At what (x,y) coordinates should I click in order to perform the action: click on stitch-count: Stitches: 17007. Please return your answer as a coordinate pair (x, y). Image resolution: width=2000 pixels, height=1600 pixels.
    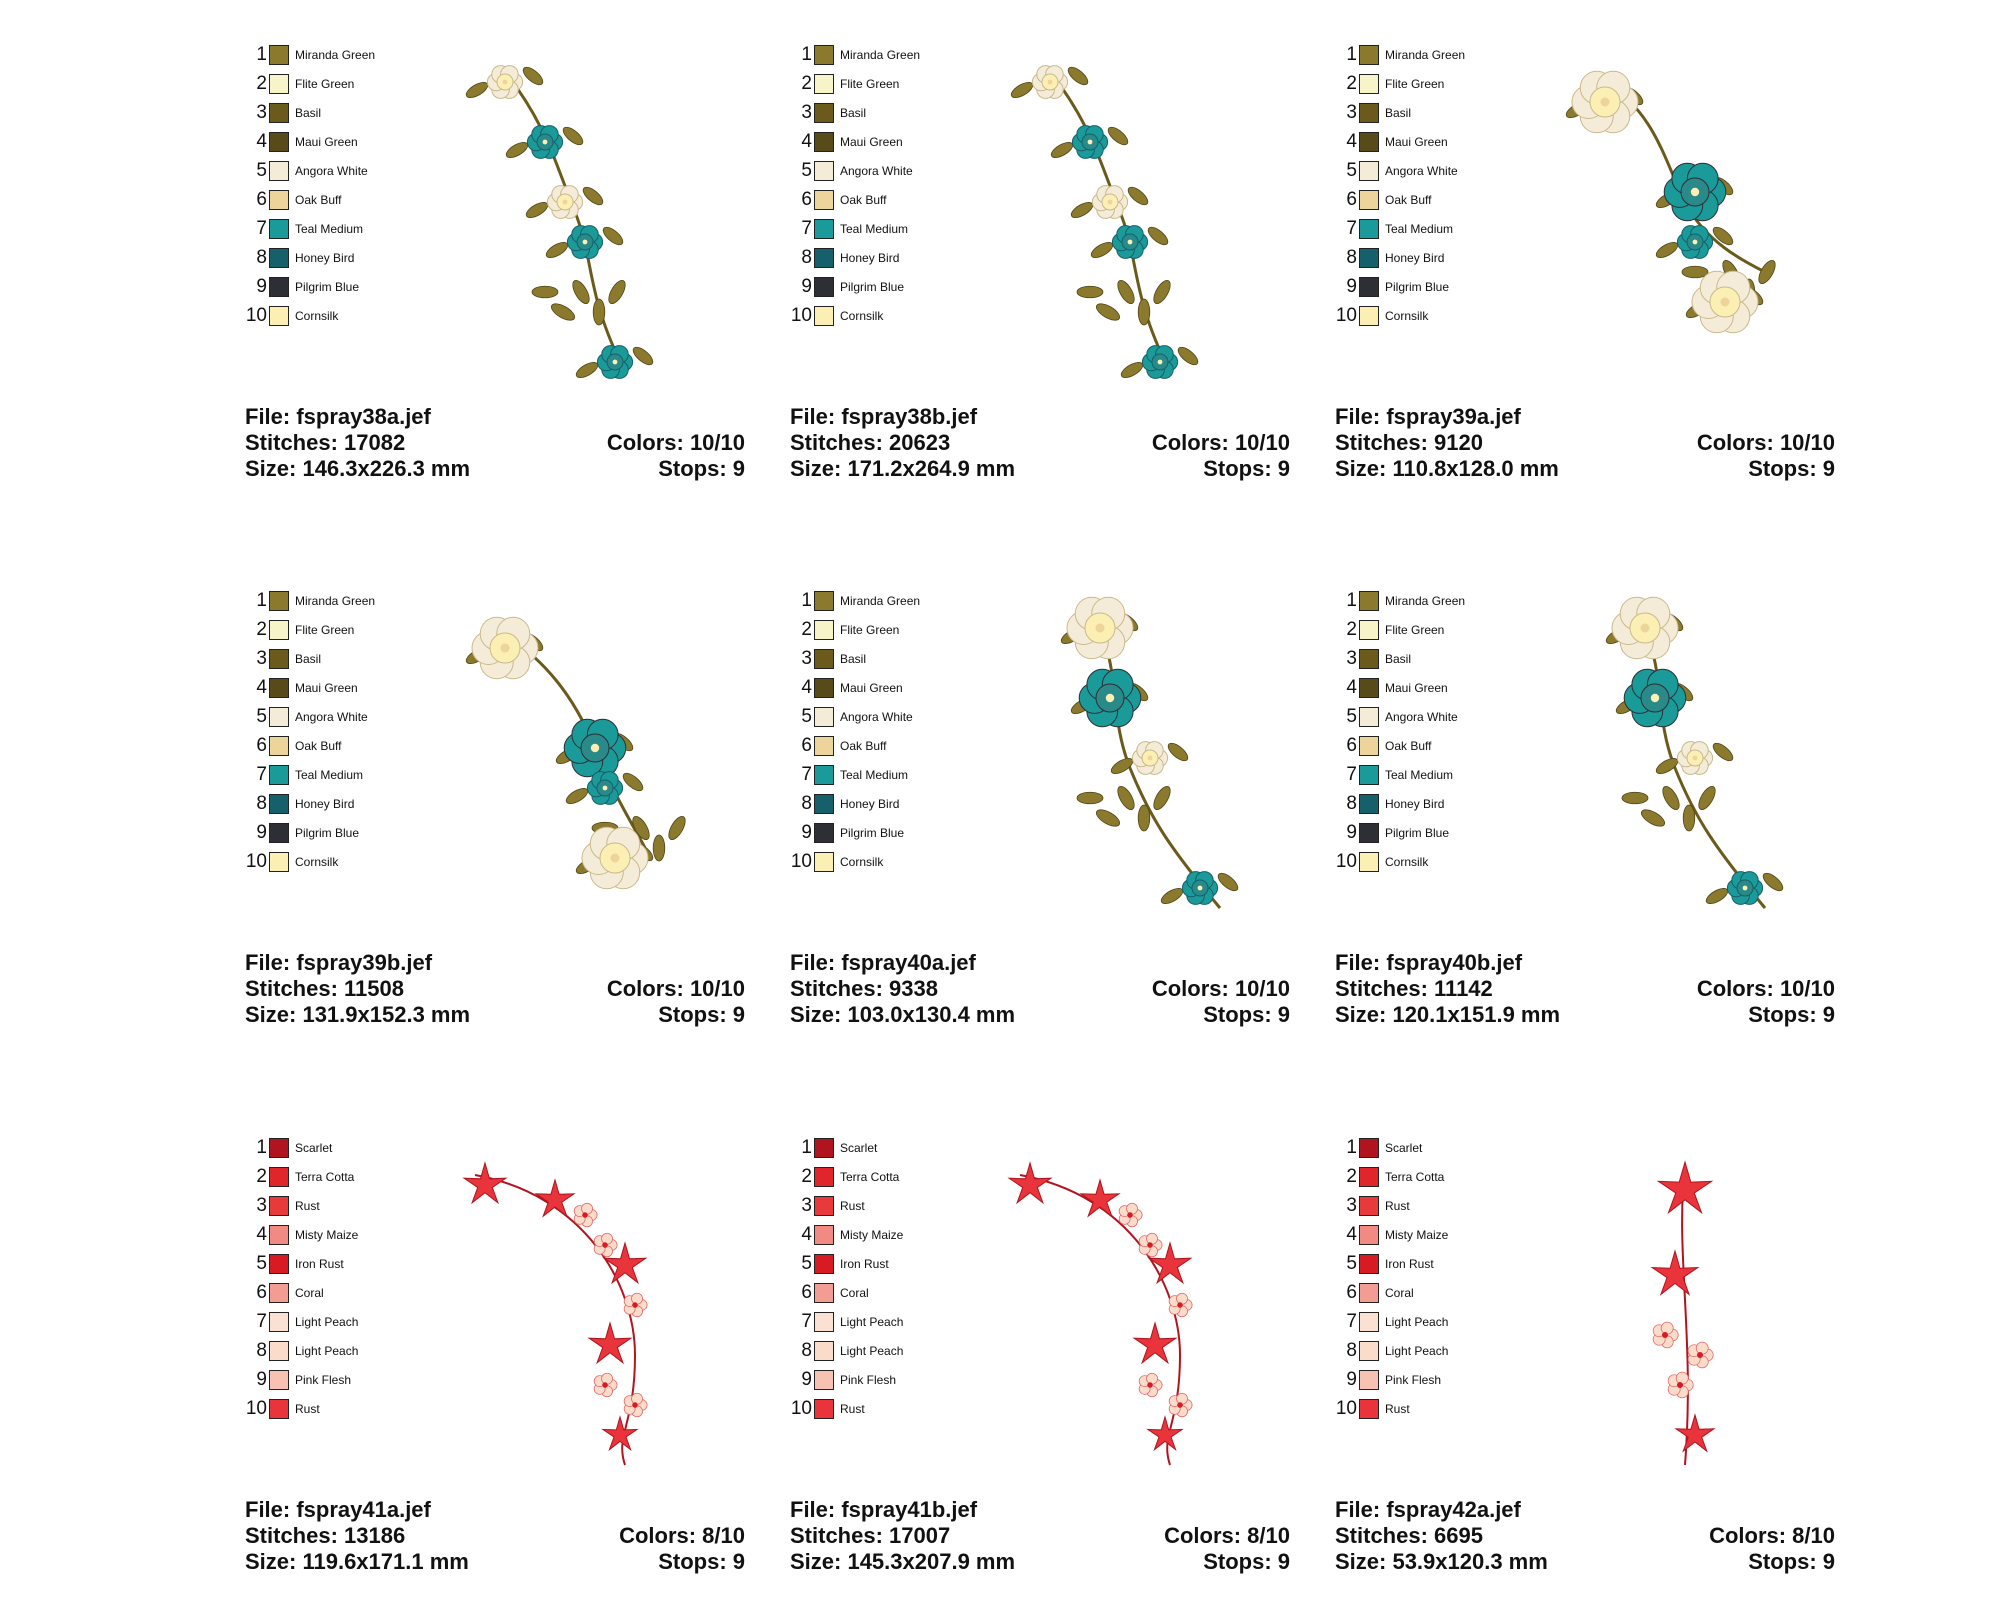
    Looking at the image, I should click on (870, 1535).